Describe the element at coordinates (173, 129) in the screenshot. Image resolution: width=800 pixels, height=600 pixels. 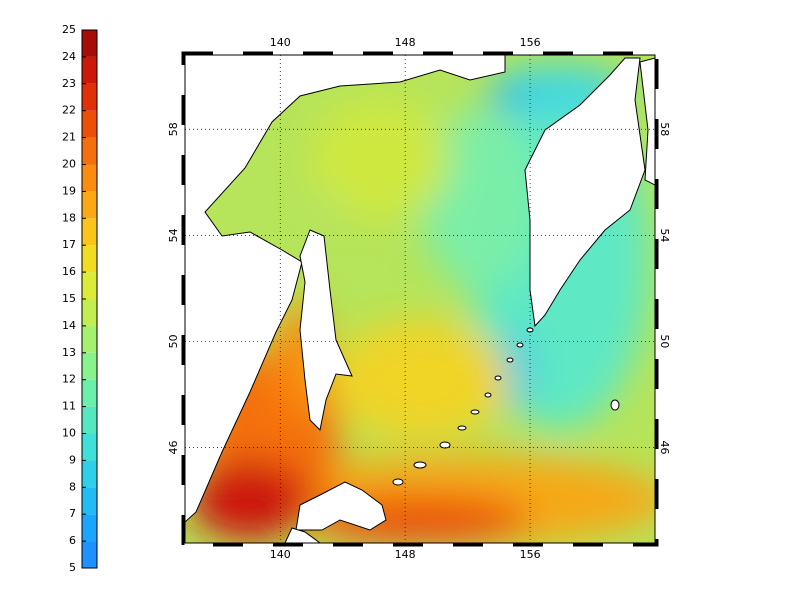
I see `lat-label-left: 58` at that location.